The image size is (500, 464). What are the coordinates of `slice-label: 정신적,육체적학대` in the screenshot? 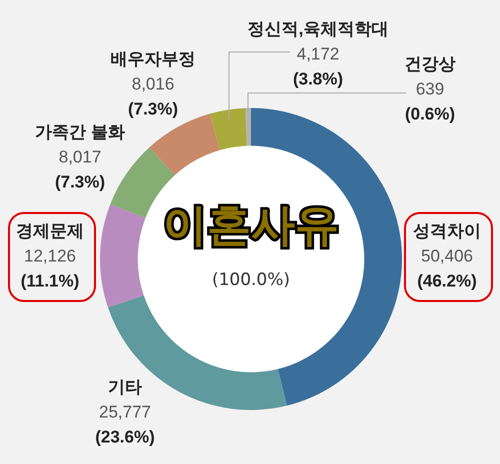 It's located at (318, 29).